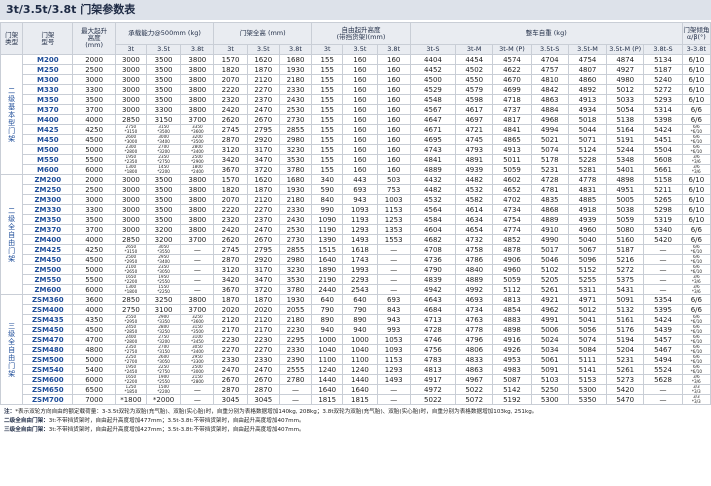  I want to click on value-cell: 2870, so click(230, 259).